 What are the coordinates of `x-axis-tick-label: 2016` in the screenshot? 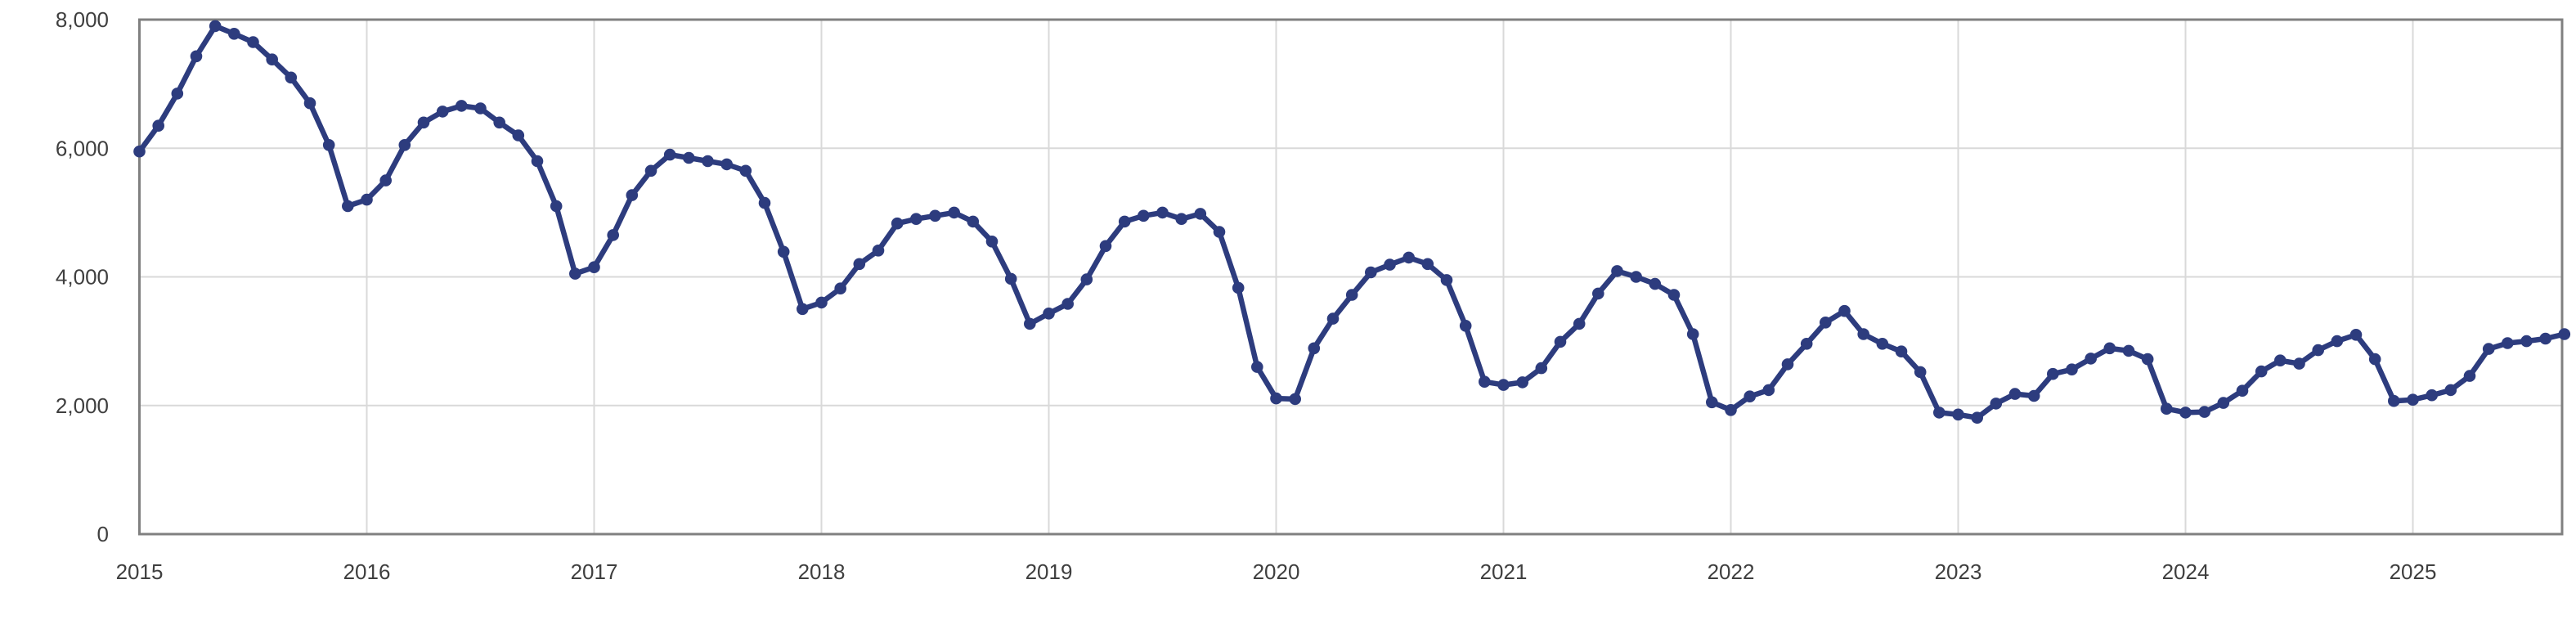 It's located at (367, 571).